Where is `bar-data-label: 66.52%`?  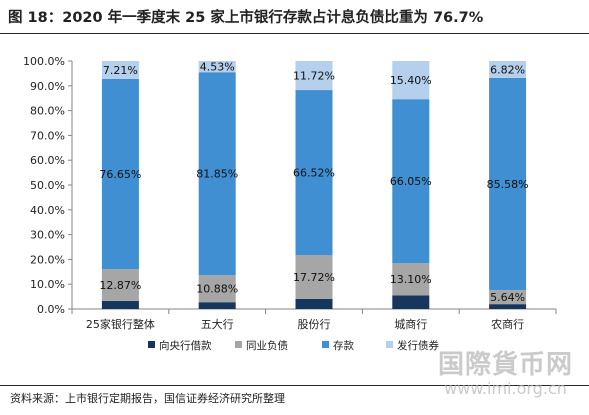
bar-data-label: 66.52% is located at coordinates (314, 173).